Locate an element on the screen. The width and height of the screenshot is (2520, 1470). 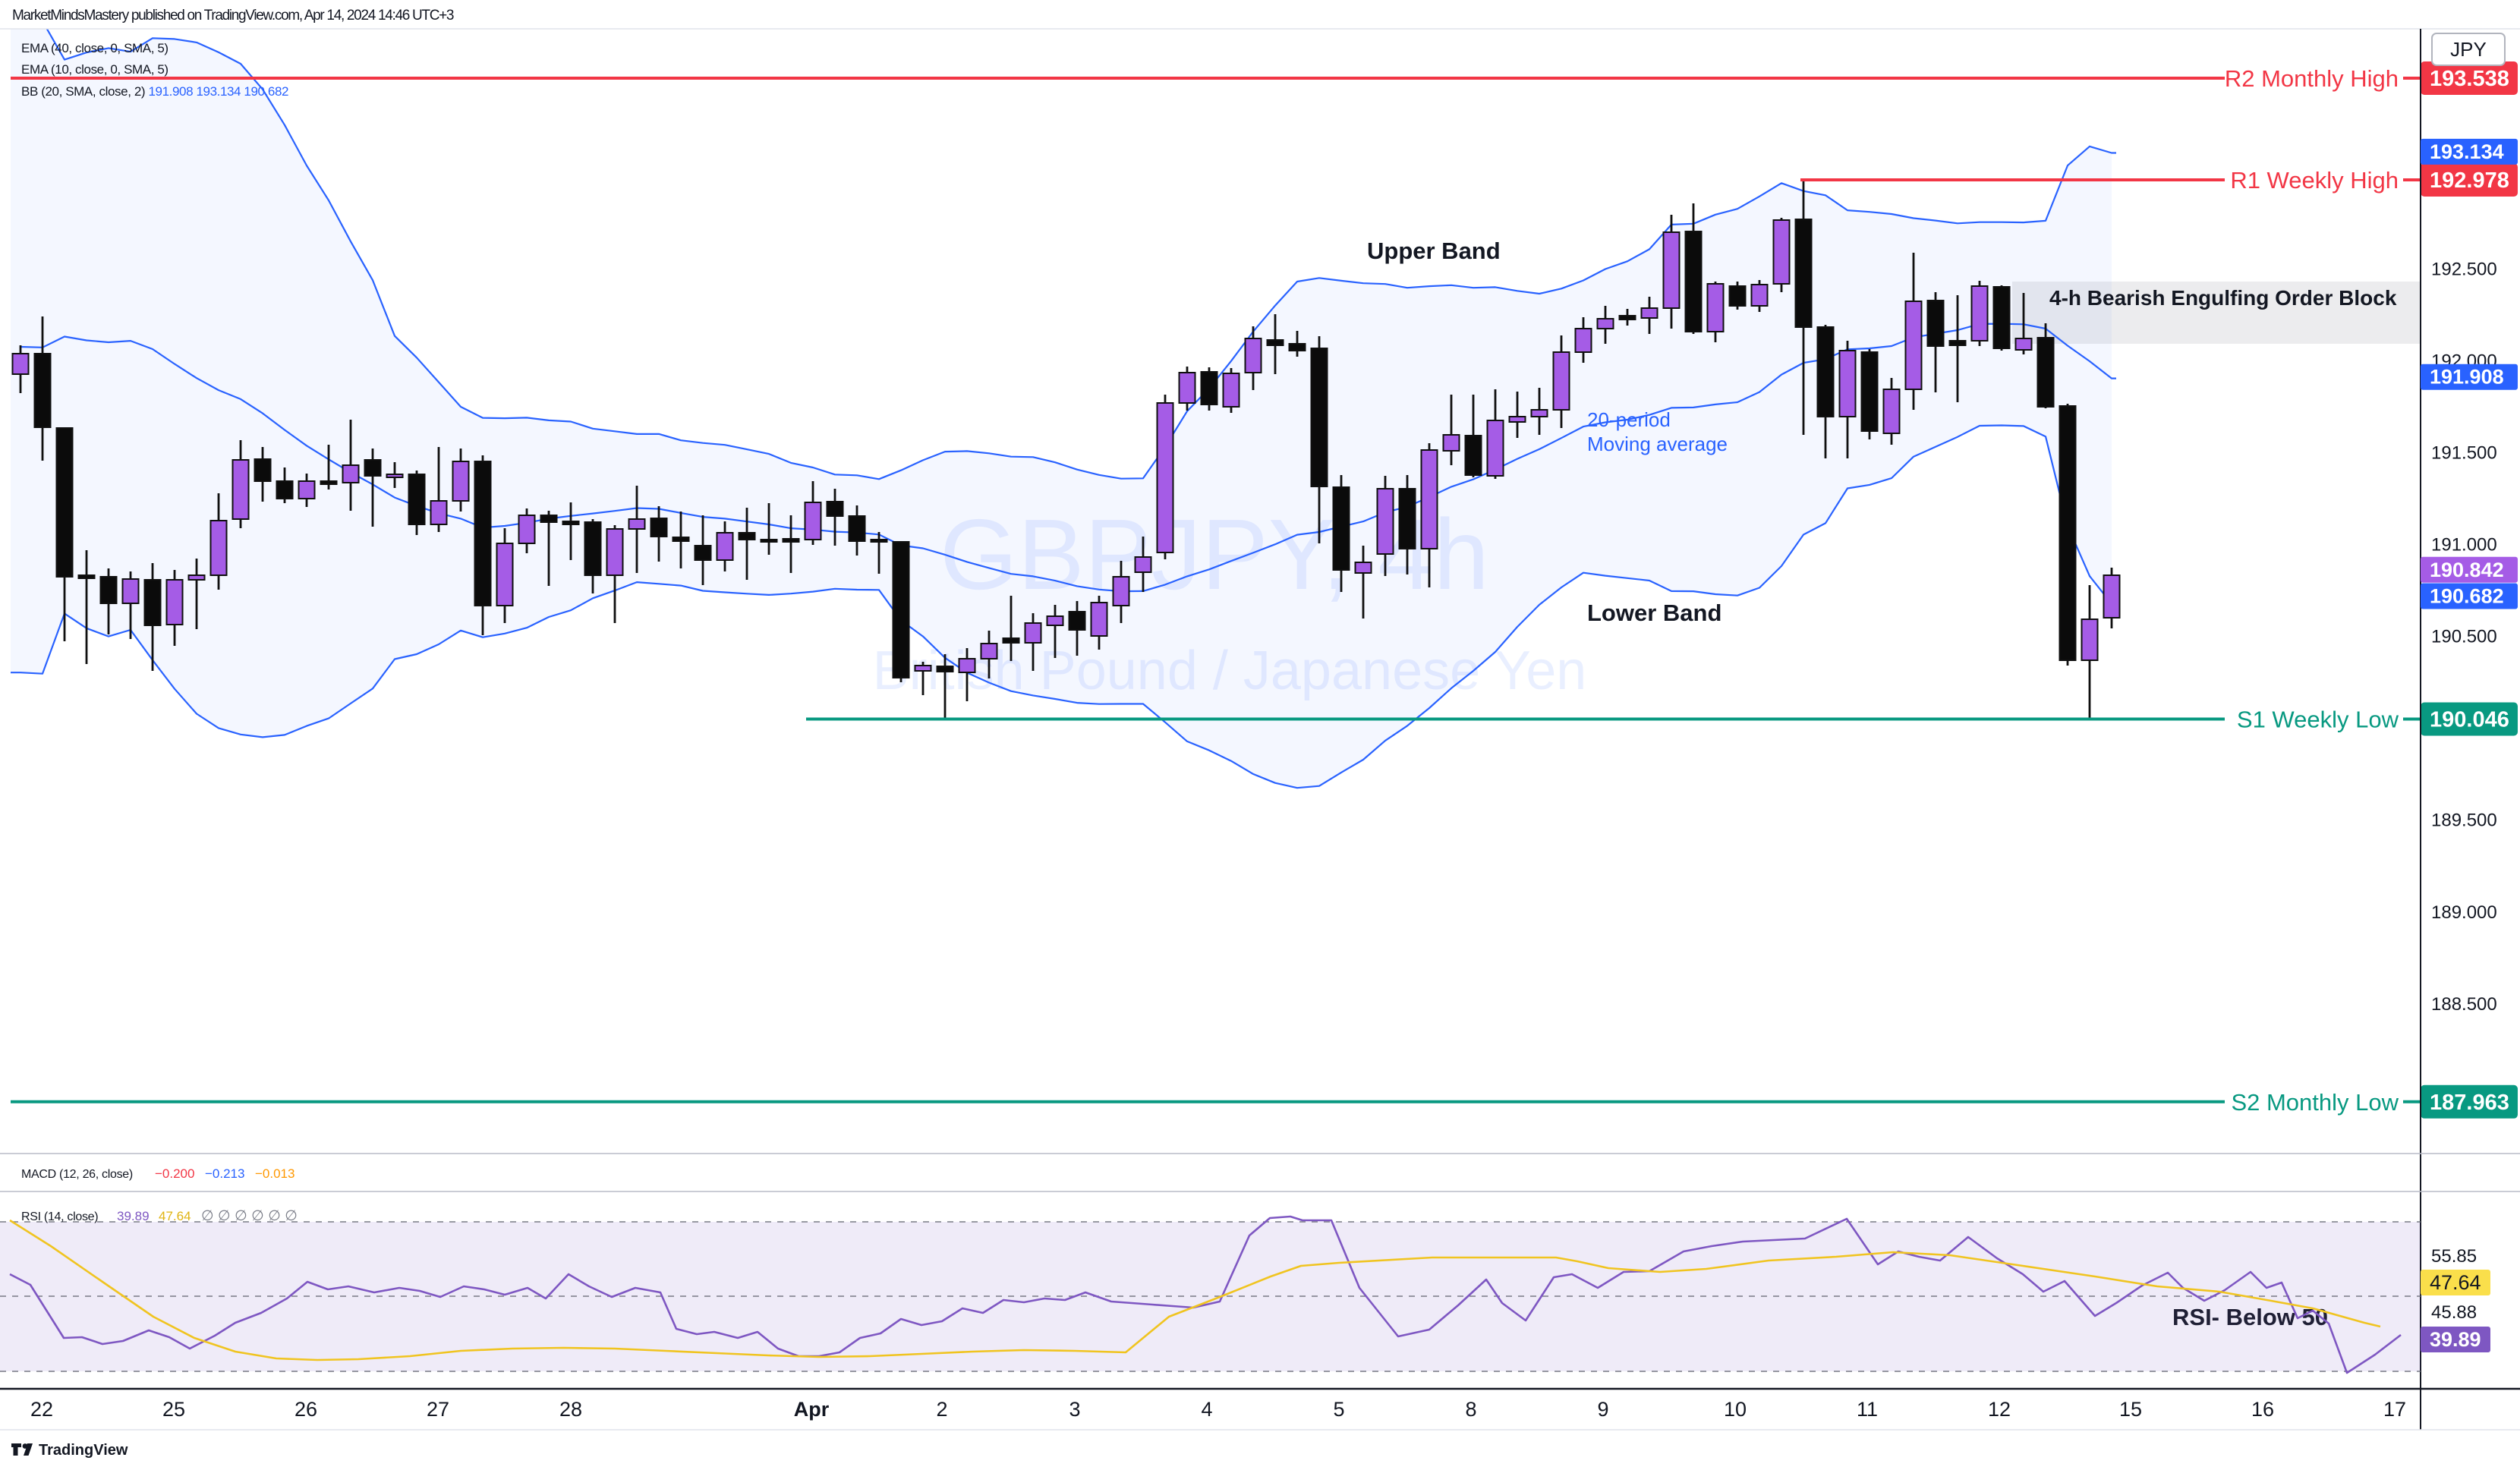
svg-text:4-h Bearish Engulfing Order Bl: 4-h Bearish Engulfing Order Block is located at coordinates (2223, 298).